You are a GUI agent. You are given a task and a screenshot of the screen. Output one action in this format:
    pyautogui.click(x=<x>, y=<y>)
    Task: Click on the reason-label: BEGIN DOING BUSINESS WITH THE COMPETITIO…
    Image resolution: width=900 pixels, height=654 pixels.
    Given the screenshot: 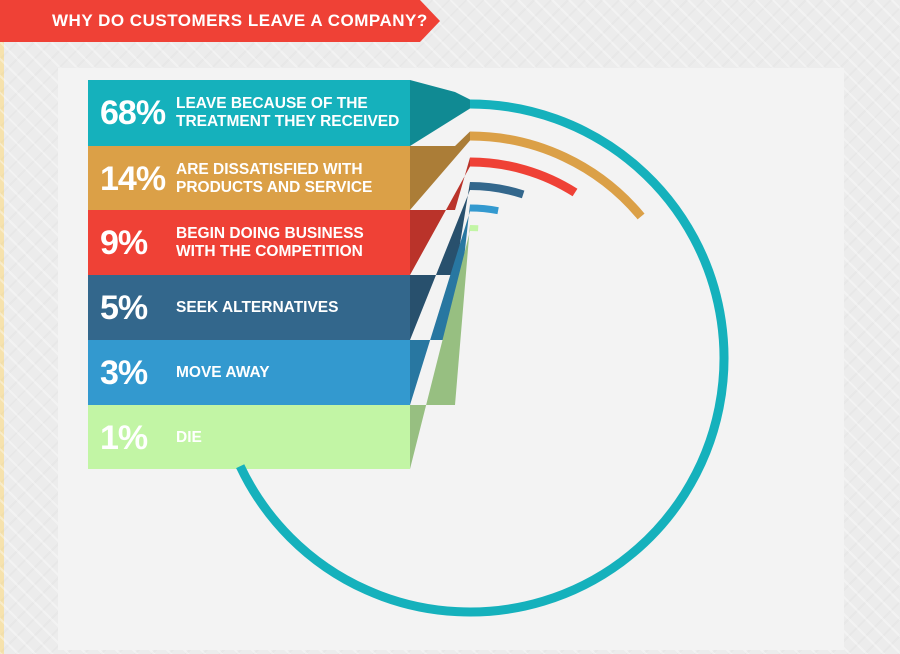 What is the action you would take?
    pyautogui.click(x=270, y=242)
    